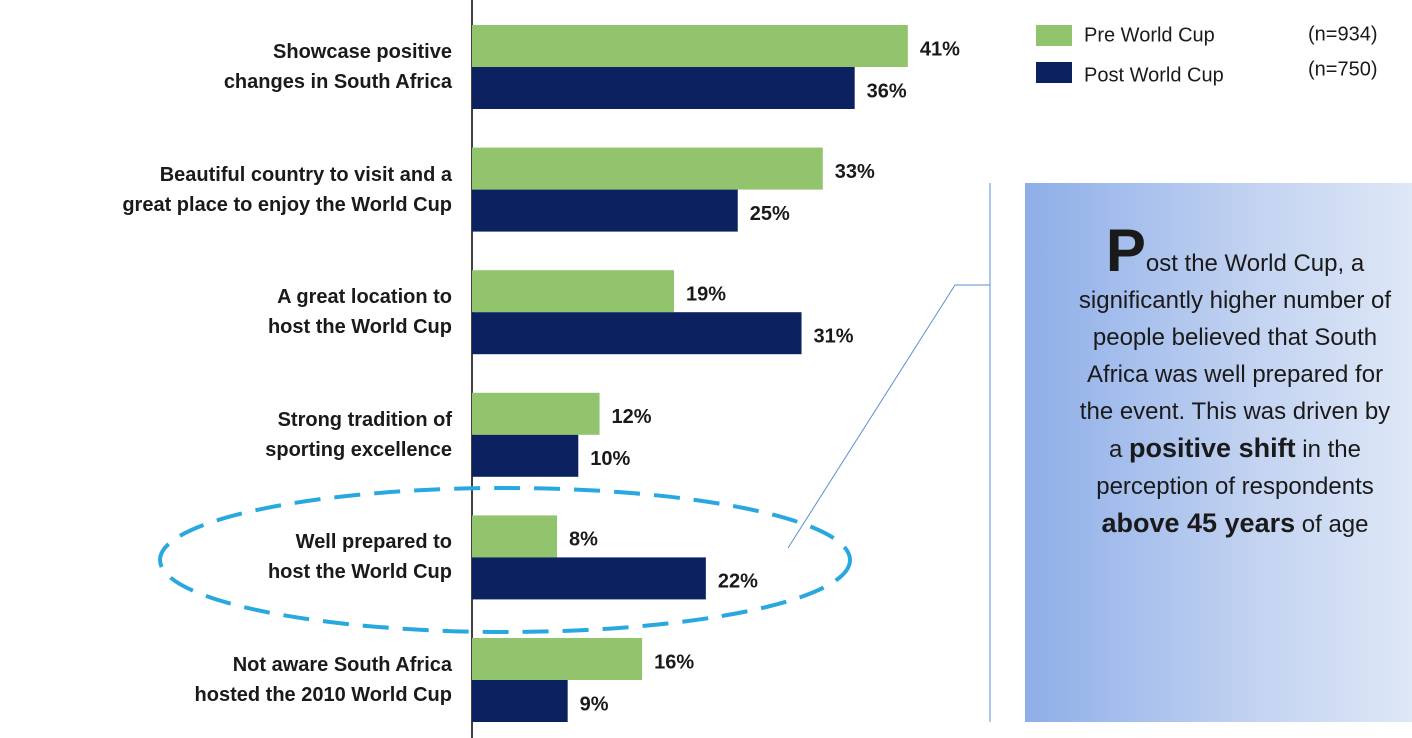 The image size is (1412, 738). I want to click on annotation-part: of age, so click(1332, 524).